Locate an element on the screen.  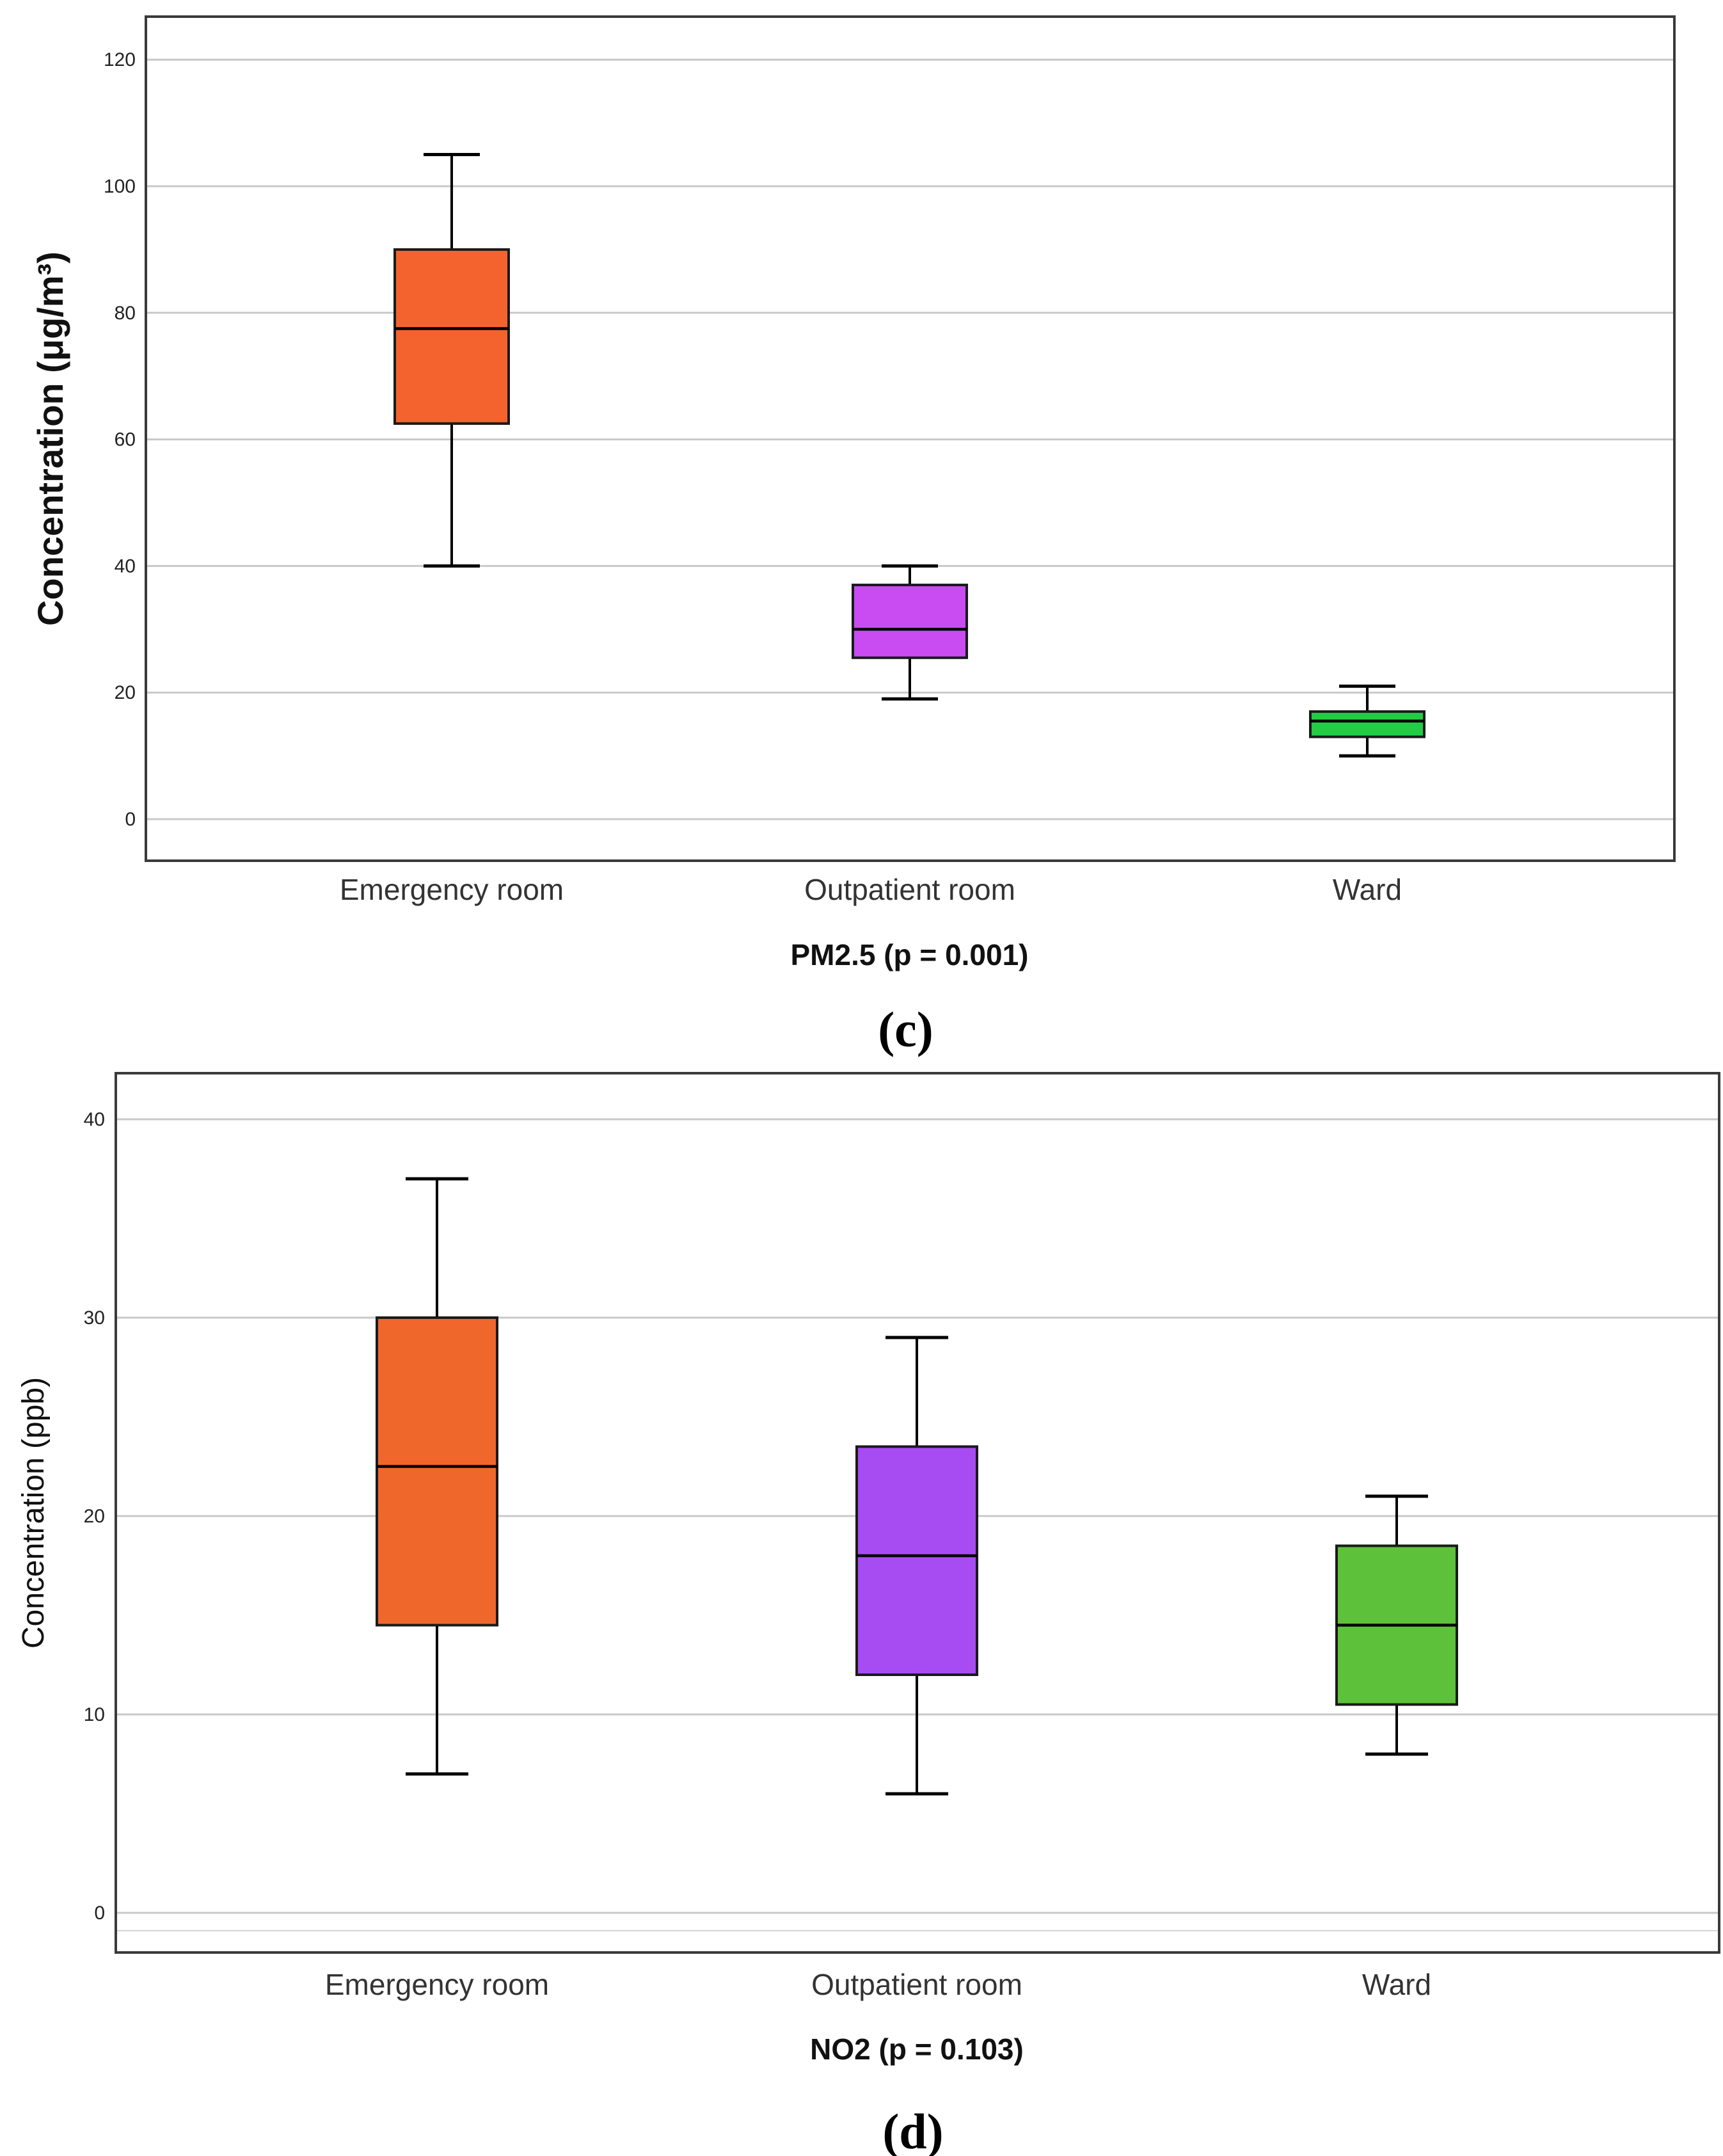
y-axis-title: Concentration (μg/m³) is located at coordinates (50, 439).